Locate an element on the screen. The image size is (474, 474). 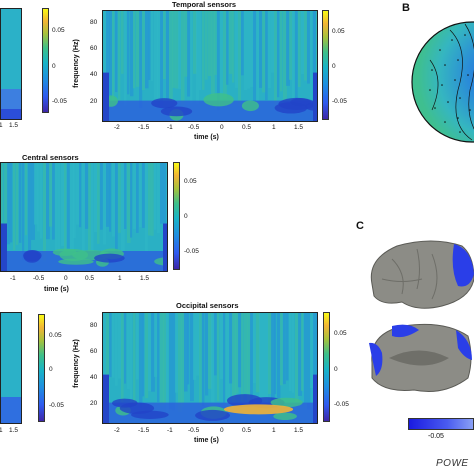
caption-text: POWE is located at coordinates (452, 463).